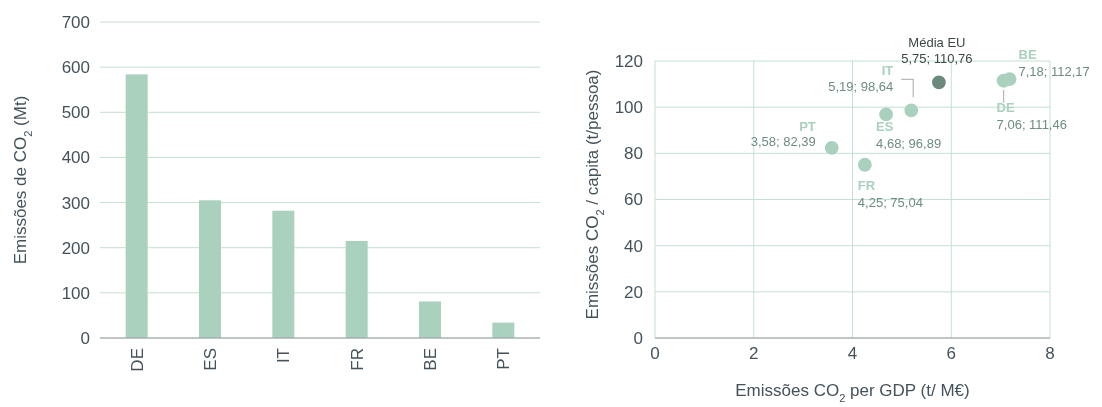  Describe the element at coordinates (861, 87) in the screenshot. I see `data-label: 5,19; 98,64` at that location.